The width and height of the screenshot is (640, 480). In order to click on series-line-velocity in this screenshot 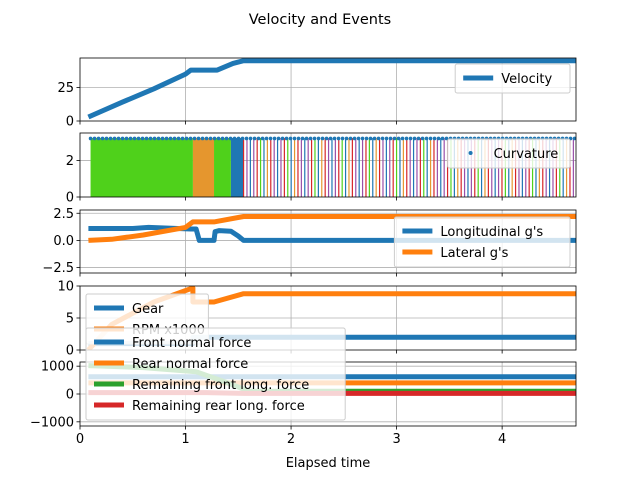, I will do `click(331, 89)`.